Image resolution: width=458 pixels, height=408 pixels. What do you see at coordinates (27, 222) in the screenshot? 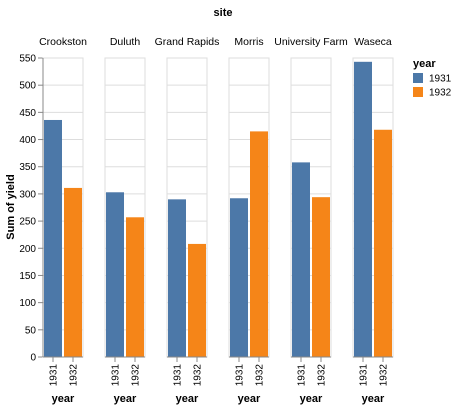
I see `y-tick-label: 250` at bounding box center [27, 222].